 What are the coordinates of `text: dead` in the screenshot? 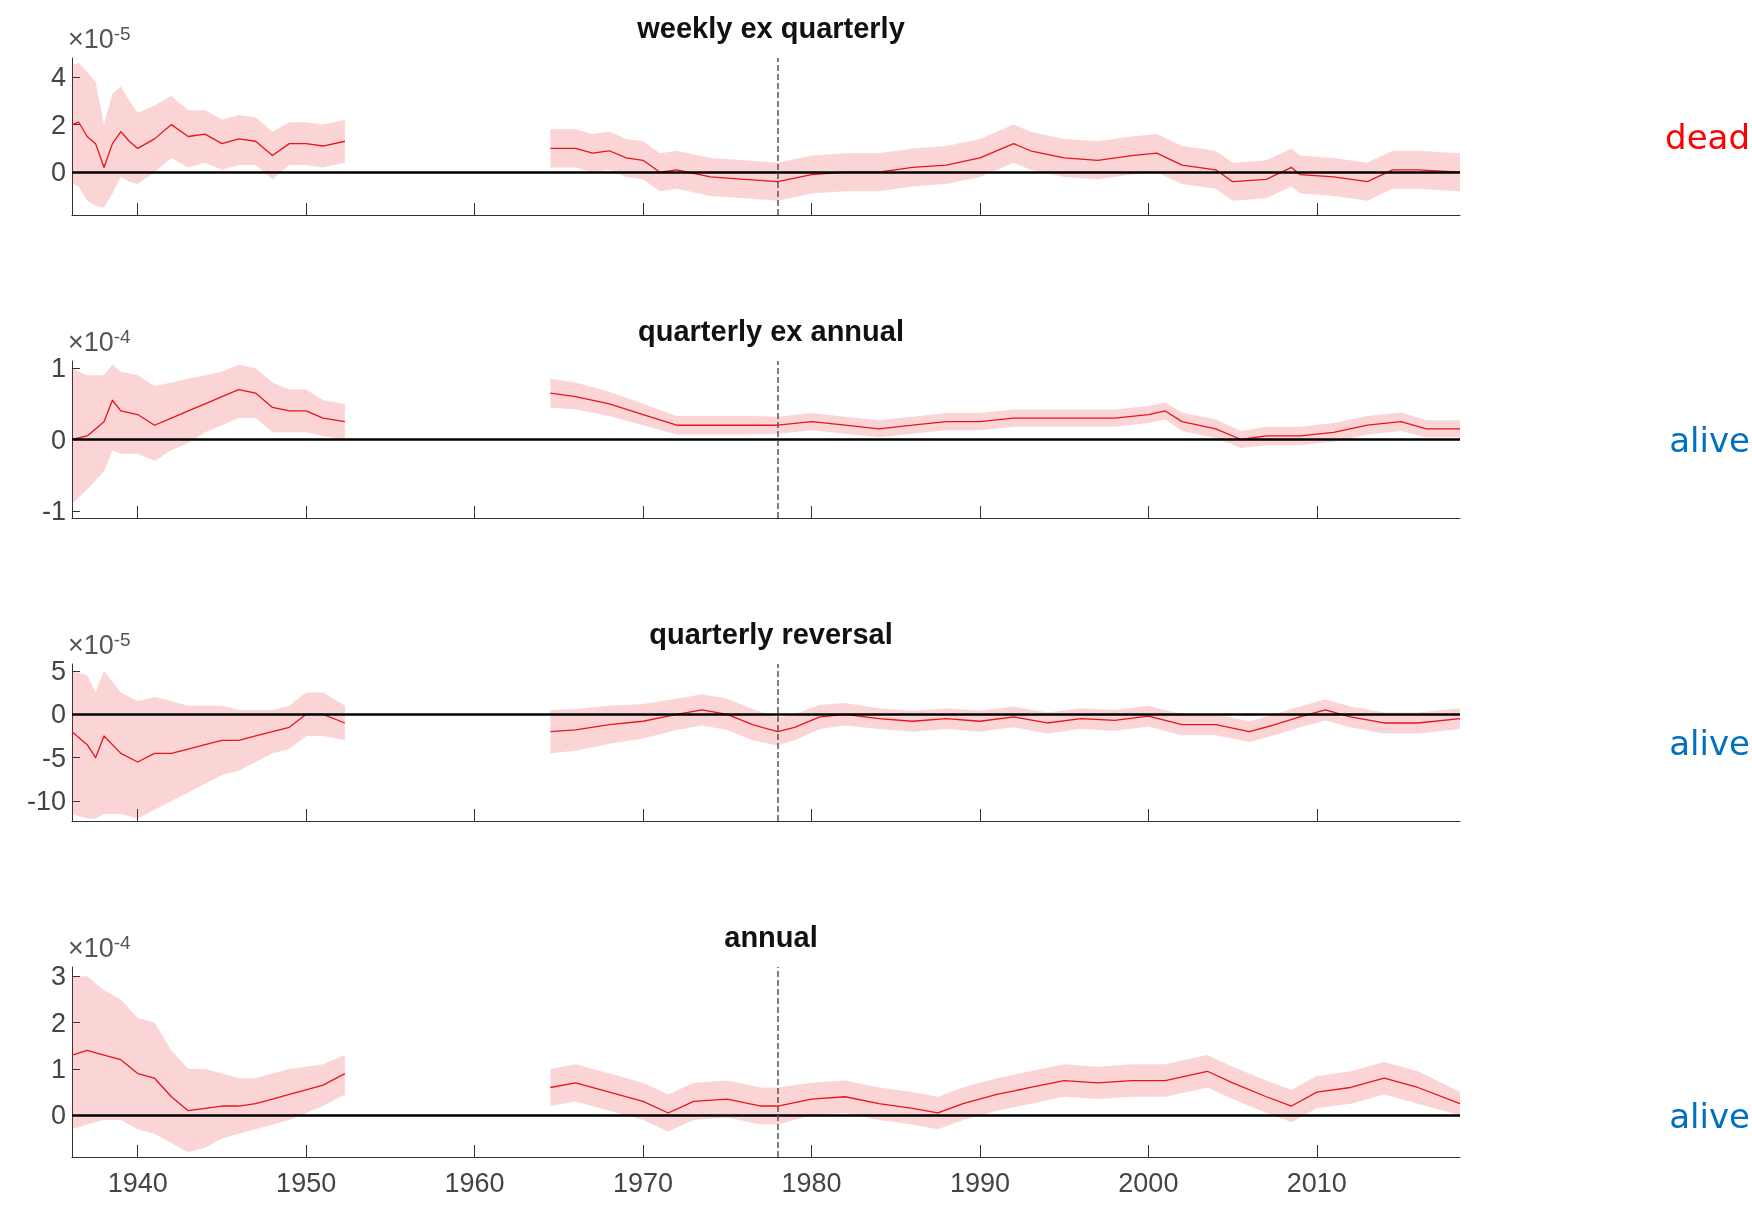 It's located at (1707, 137).